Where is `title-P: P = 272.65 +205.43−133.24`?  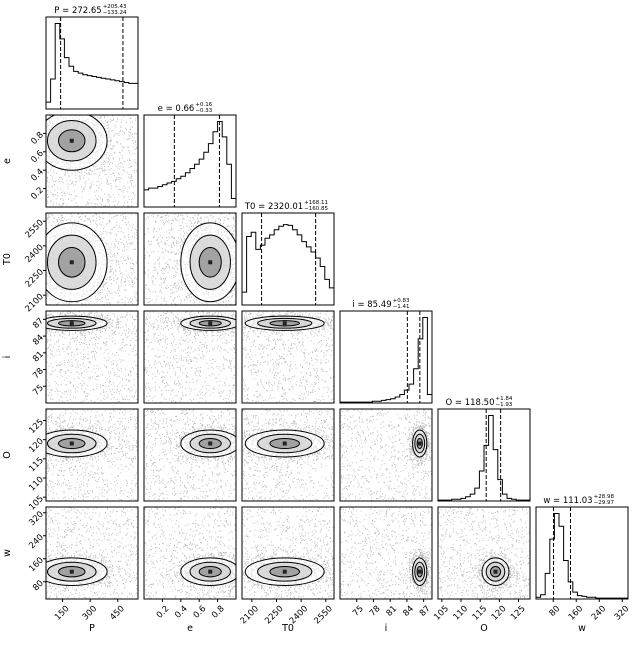 title-P: P = 272.65 +205.43−133.24 is located at coordinates (90, 10).